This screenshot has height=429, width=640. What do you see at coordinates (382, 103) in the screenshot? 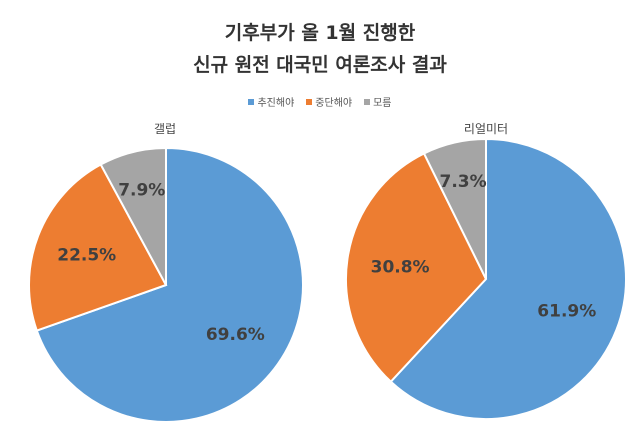
I see `legend-label-unknown: 모름` at bounding box center [382, 103].